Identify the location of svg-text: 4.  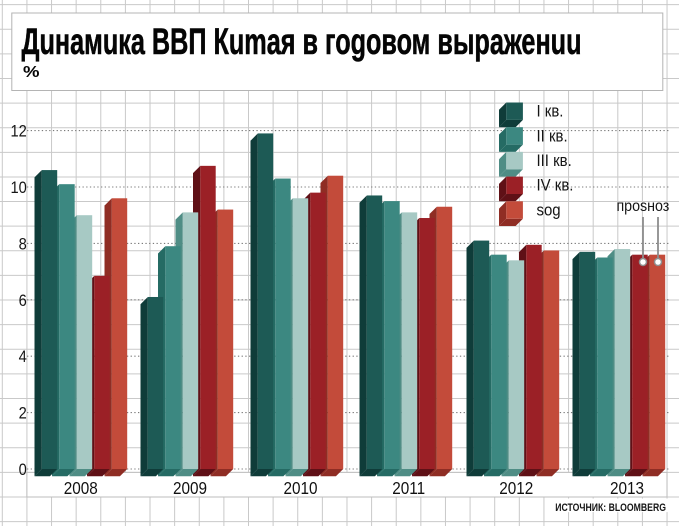
(23, 357).